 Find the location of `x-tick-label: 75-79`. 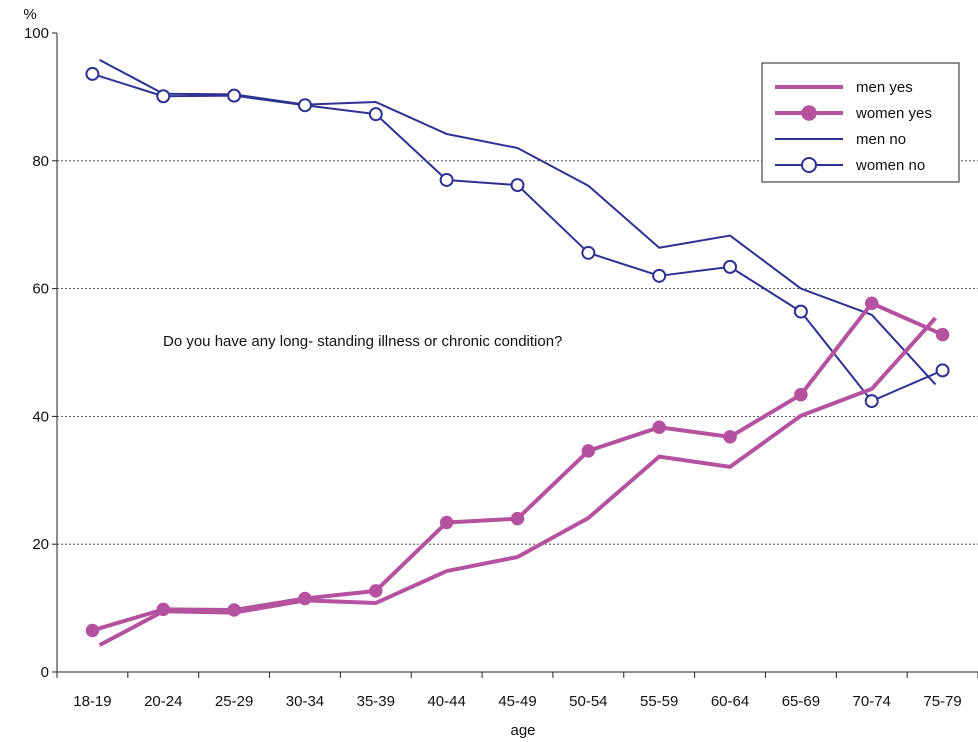

x-tick-label: 75-79 is located at coordinates (942, 701).